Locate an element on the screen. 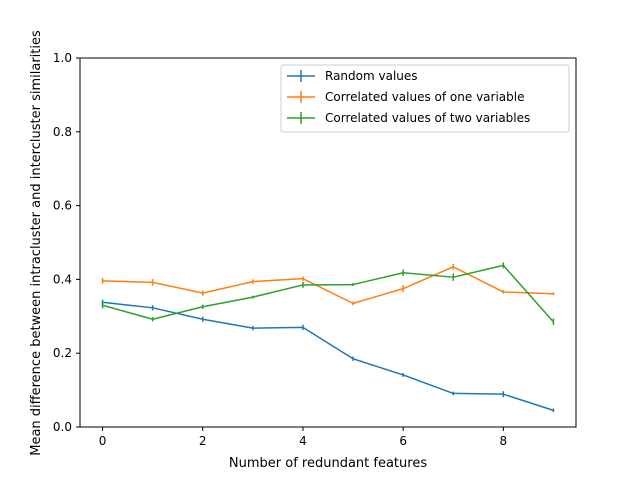  y-tick-label: 0.2 is located at coordinates (62, 353).